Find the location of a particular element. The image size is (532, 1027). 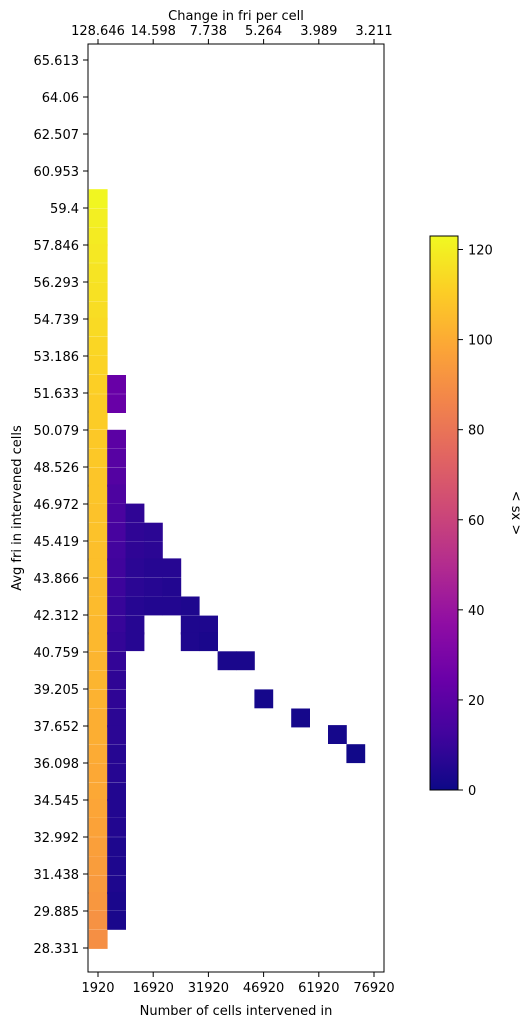

colorbar-tick-label: 120 is located at coordinates (480, 251).